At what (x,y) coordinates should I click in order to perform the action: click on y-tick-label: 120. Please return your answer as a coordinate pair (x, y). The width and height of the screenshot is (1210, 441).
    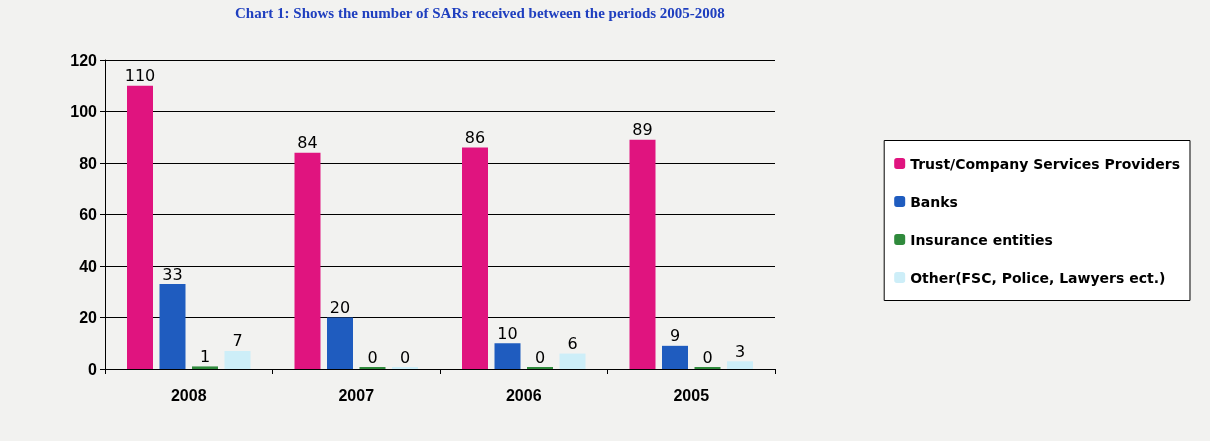
    Looking at the image, I should click on (84, 60).